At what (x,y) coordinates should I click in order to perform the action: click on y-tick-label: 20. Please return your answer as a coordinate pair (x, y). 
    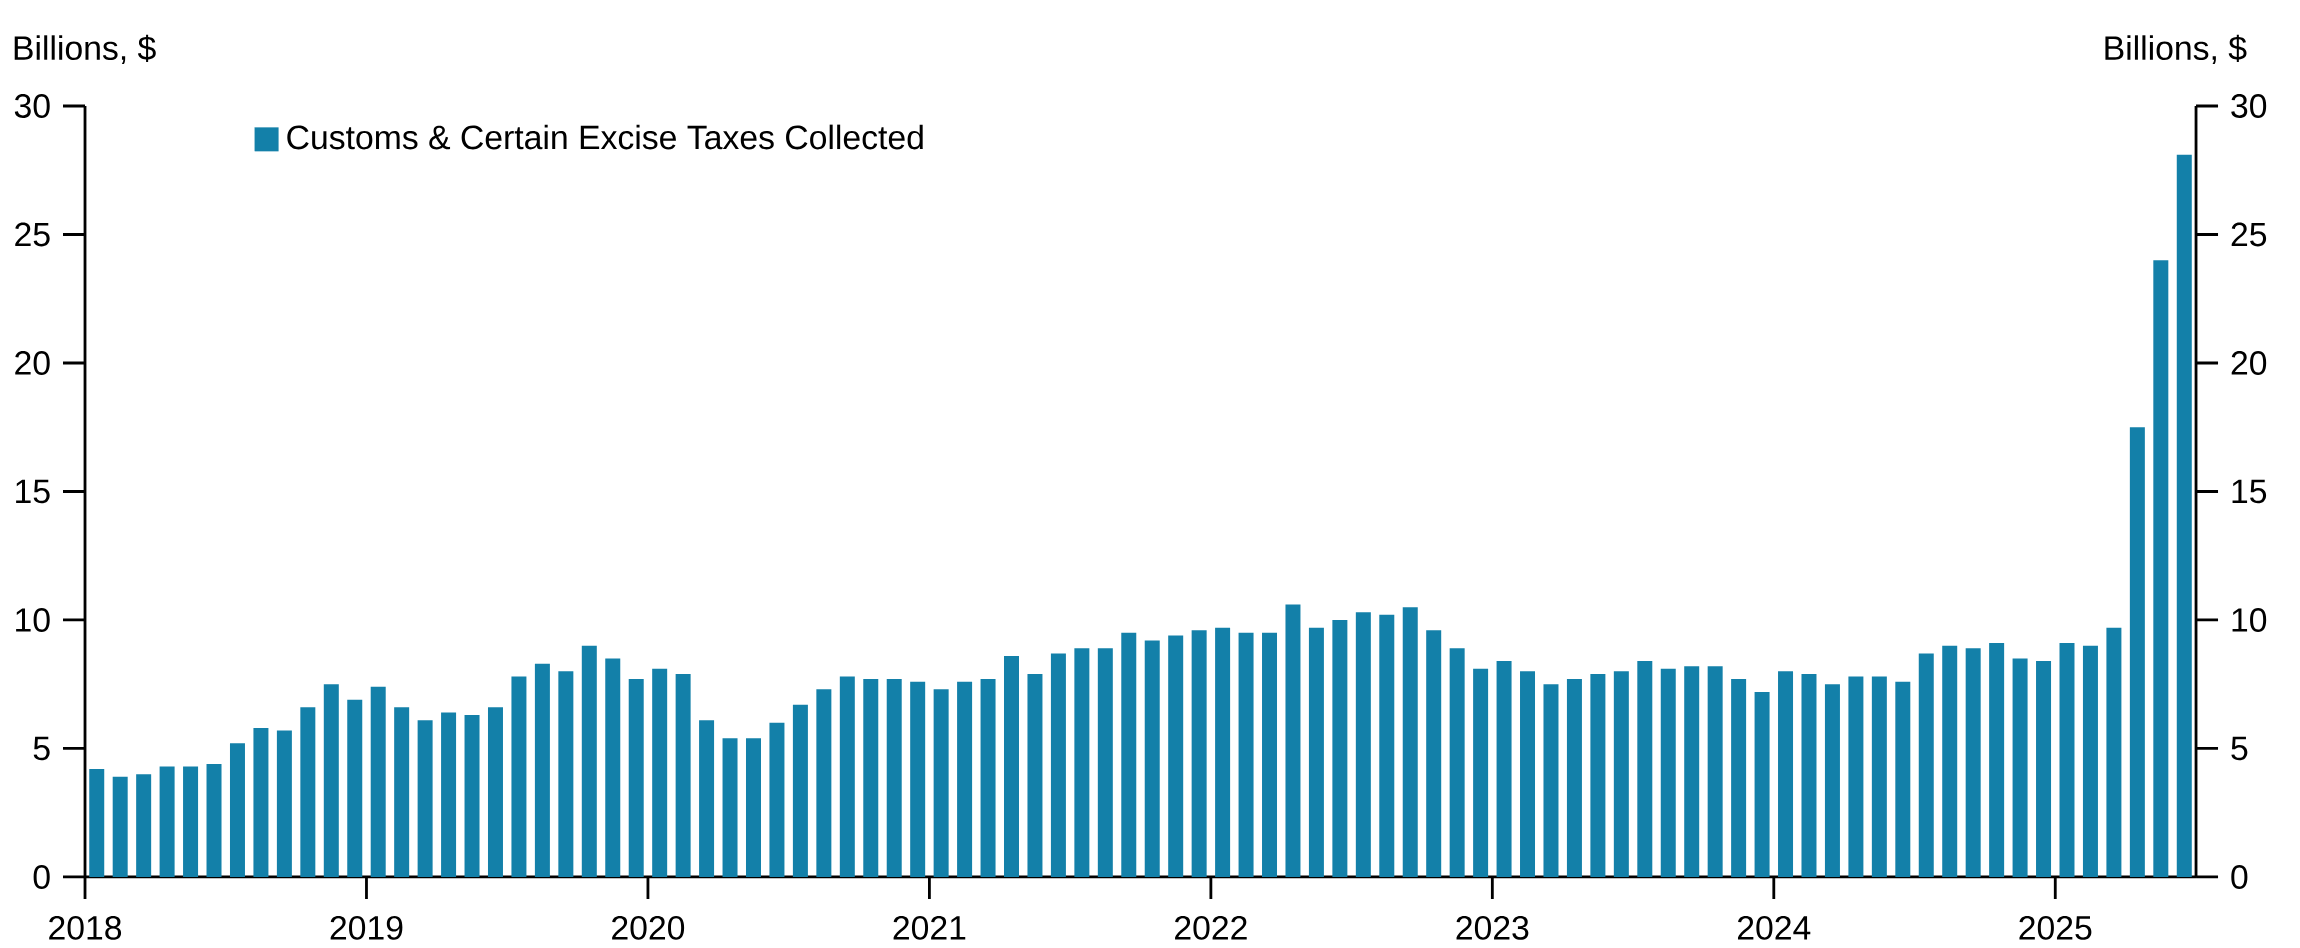
    Looking at the image, I should click on (32, 363).